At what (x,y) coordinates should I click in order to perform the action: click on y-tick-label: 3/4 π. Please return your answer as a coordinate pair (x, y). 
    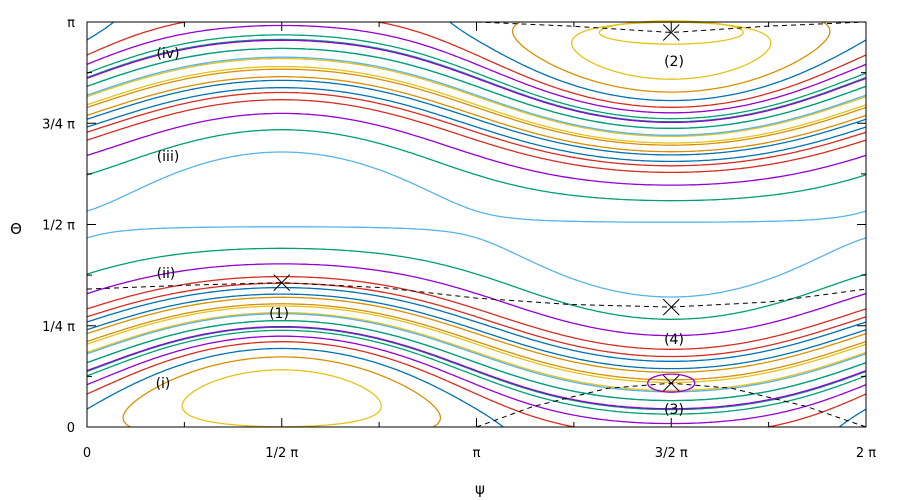
    Looking at the image, I should click on (58, 124).